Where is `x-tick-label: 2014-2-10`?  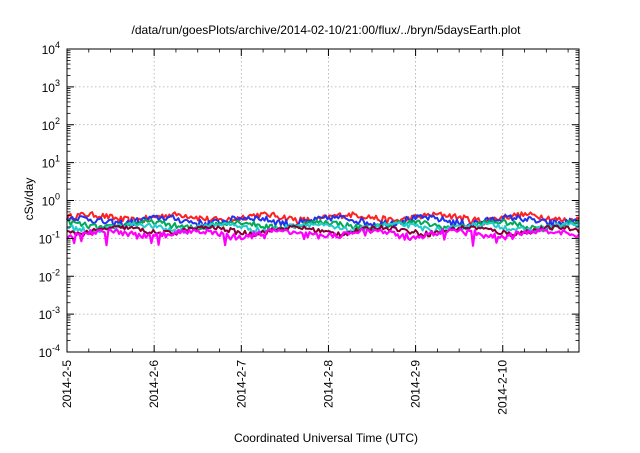 x-tick-label: 2014-2-10 is located at coordinates (503, 387).